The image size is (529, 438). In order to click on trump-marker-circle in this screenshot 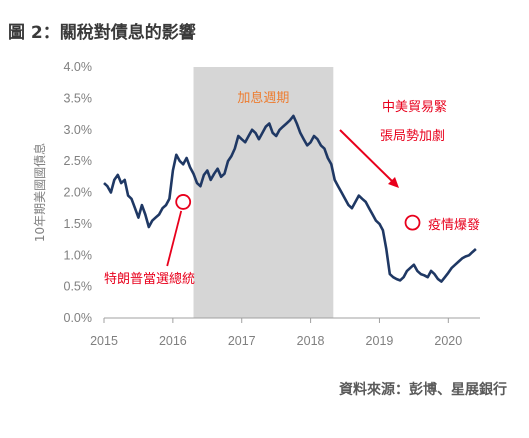, I will do `click(183, 202)`.